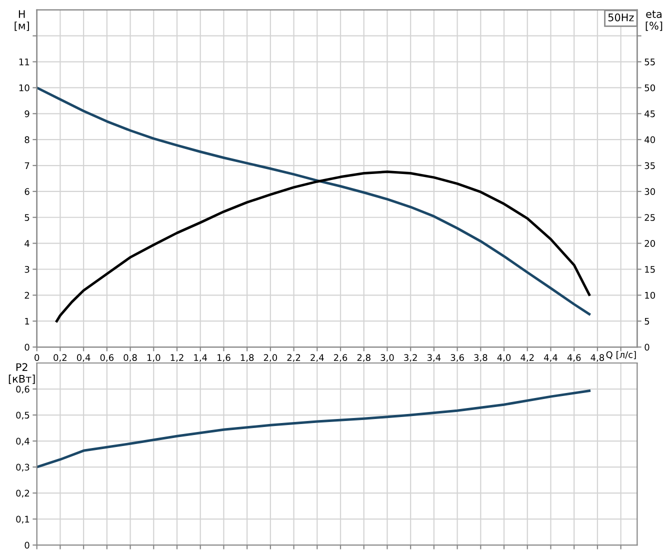 This screenshot has width=670, height=550. What do you see at coordinates (647, 321) in the screenshot?
I see `y2-tick-label: 5` at bounding box center [647, 321].